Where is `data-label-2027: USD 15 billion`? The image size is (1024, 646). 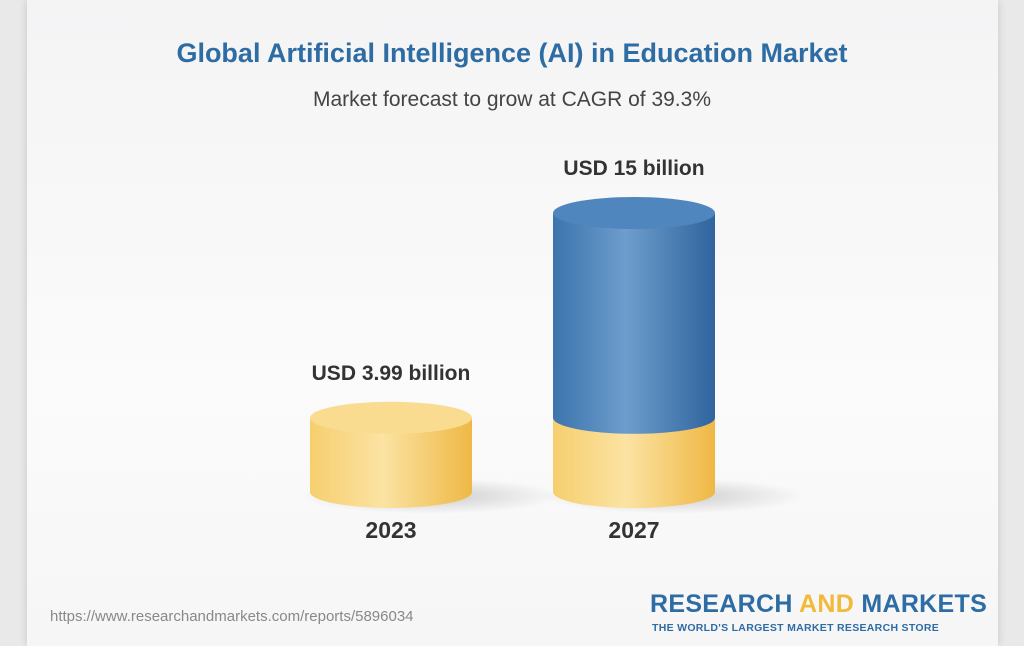 data-label-2027: USD 15 billion is located at coordinates (633, 168).